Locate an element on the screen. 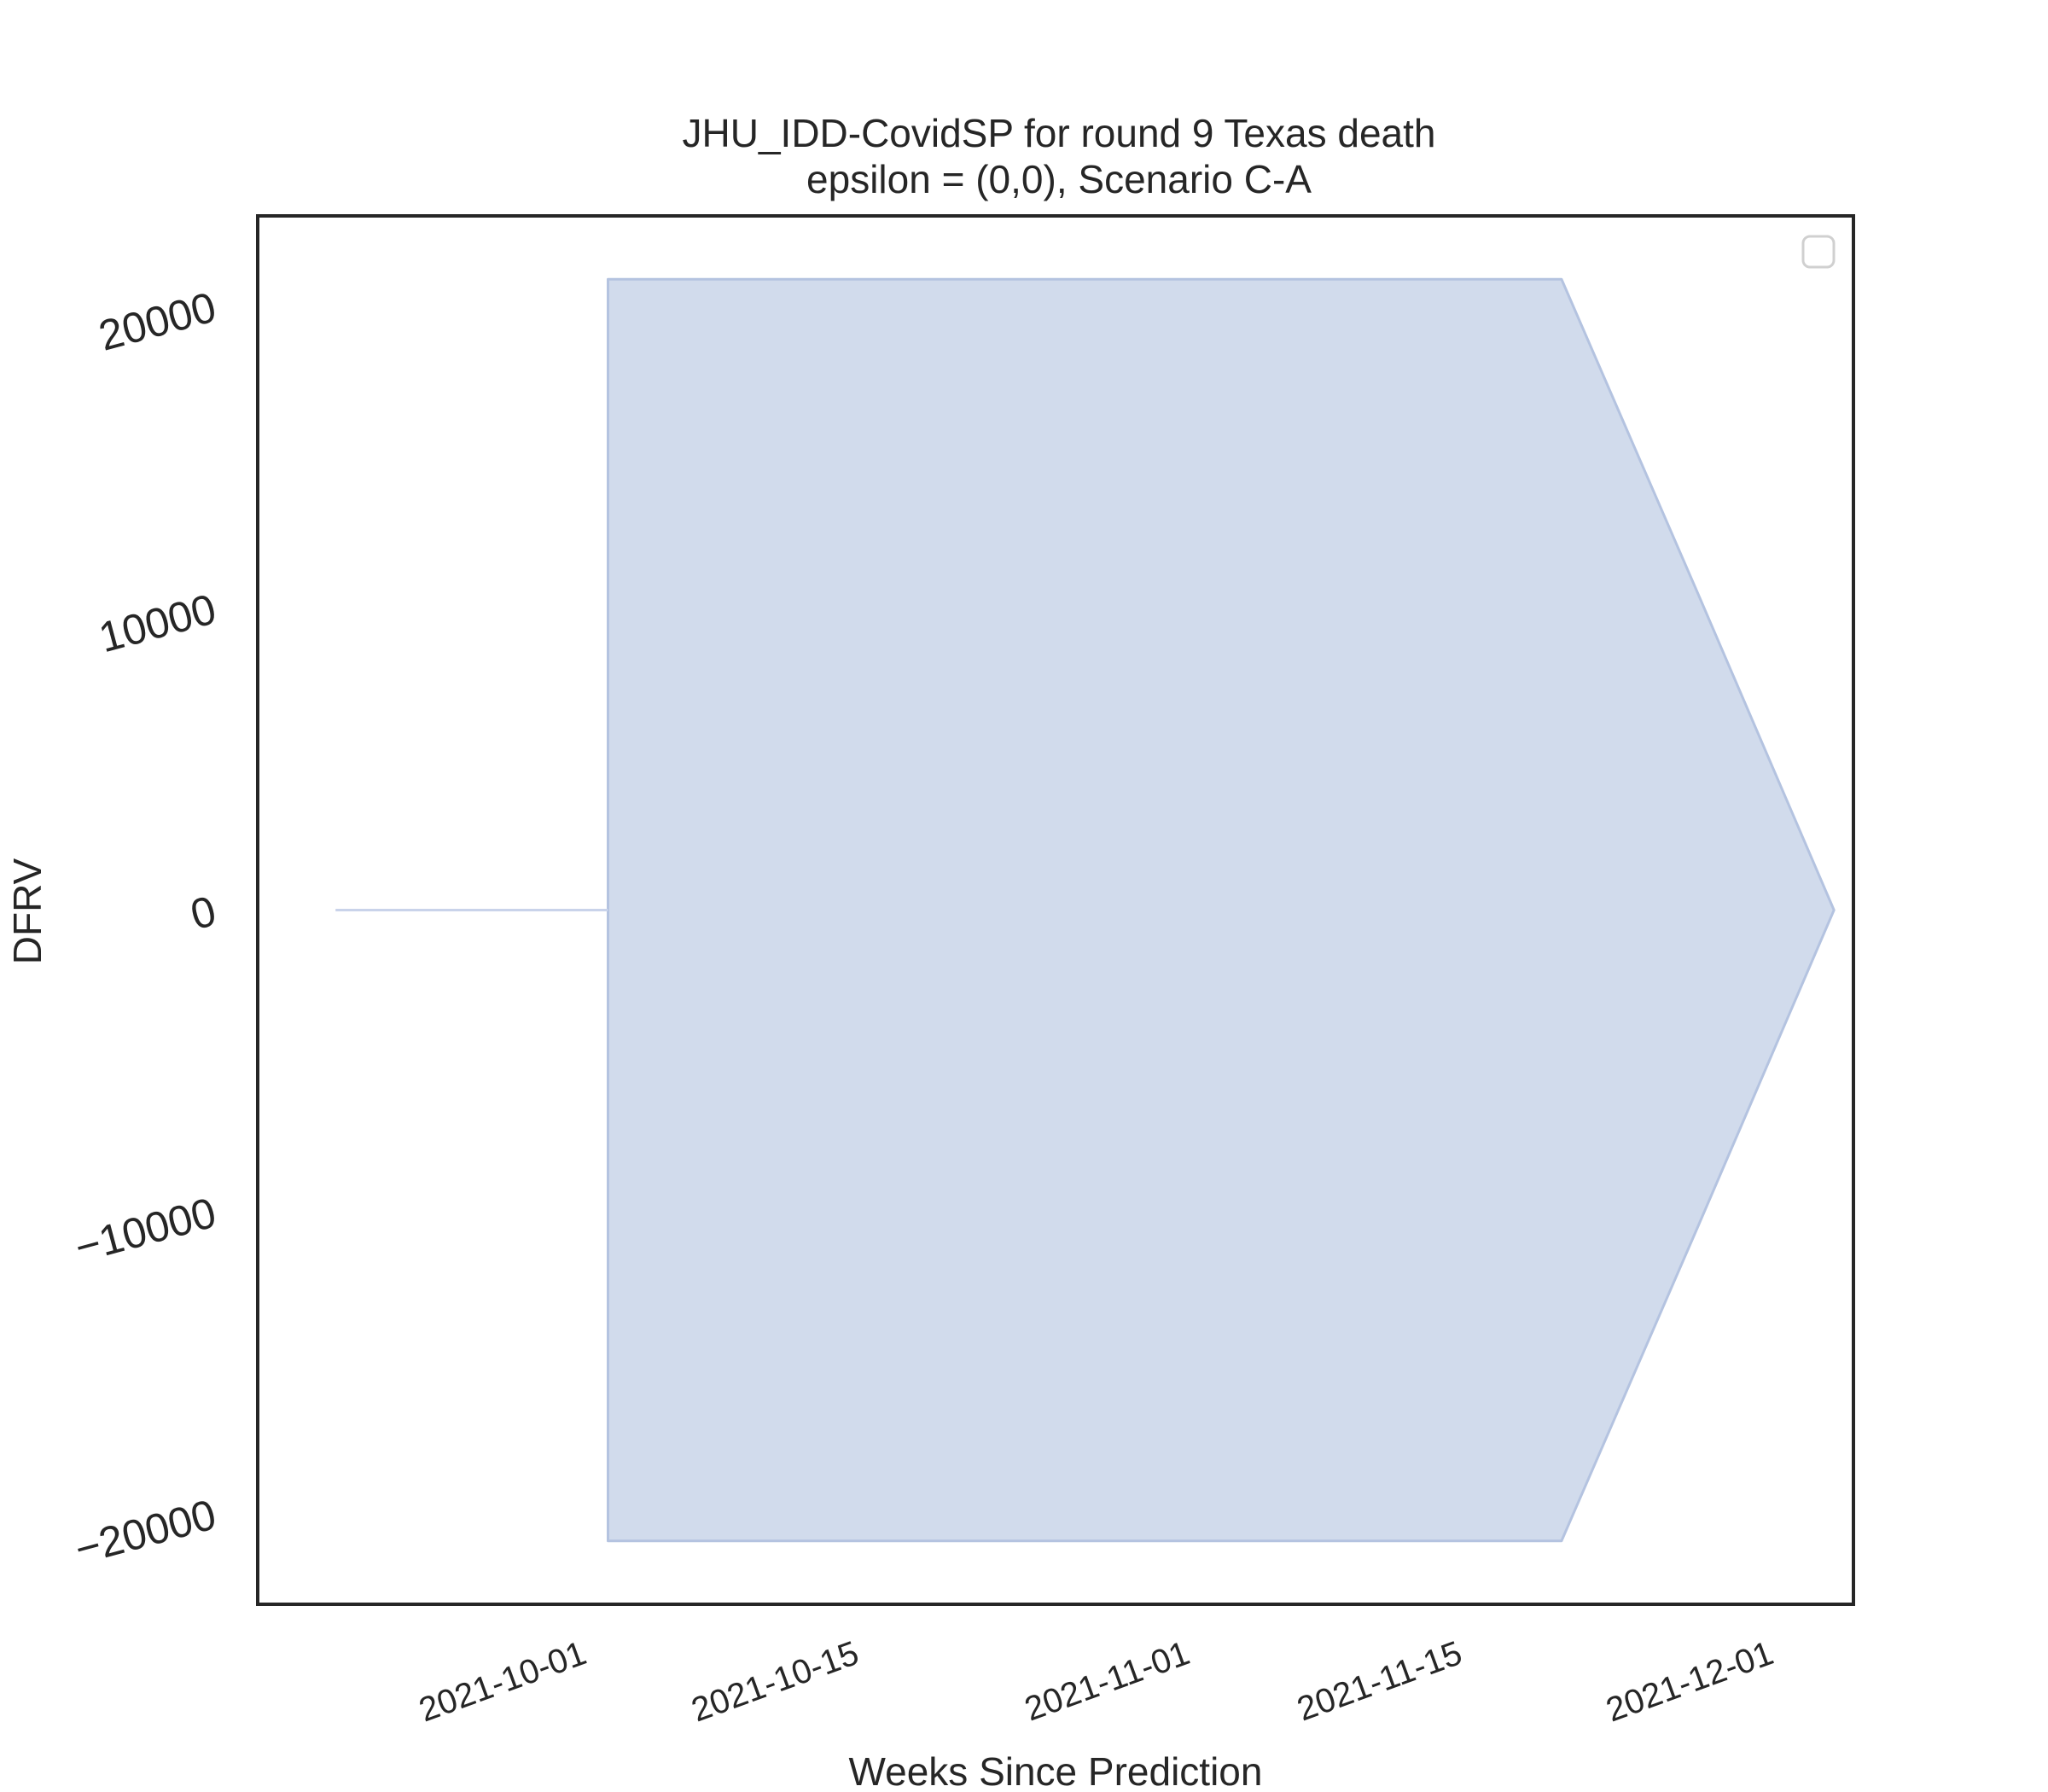 This screenshot has width=2048, height=1792. x-tick-label: 2021-11-01 is located at coordinates (1107, 1681).